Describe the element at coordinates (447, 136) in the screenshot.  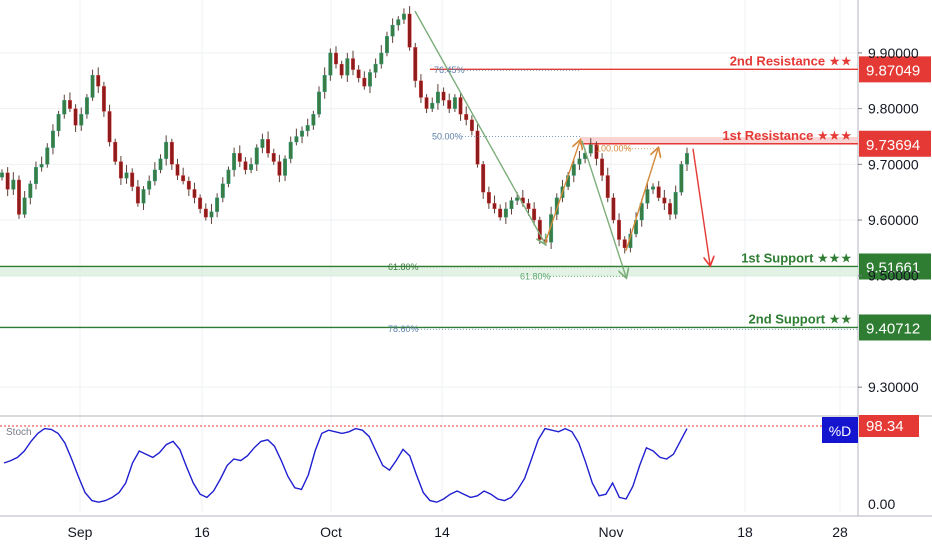
I see `fib-label: 50.00%` at that location.